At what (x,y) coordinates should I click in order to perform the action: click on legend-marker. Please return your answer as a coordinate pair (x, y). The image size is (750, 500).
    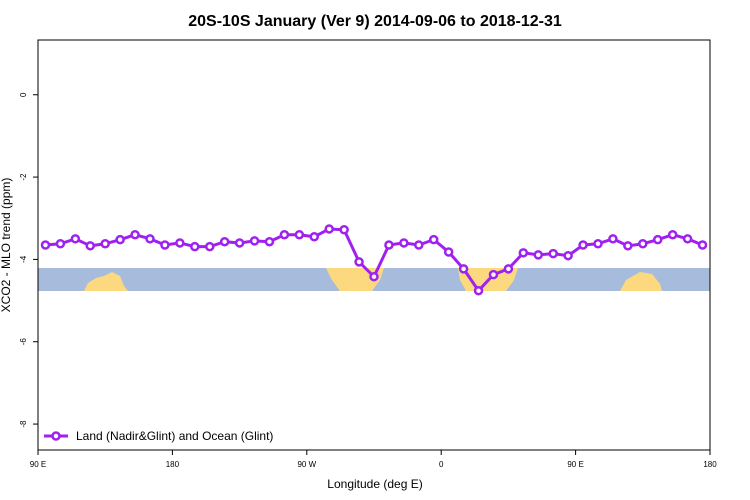
    Looking at the image, I should click on (56, 436).